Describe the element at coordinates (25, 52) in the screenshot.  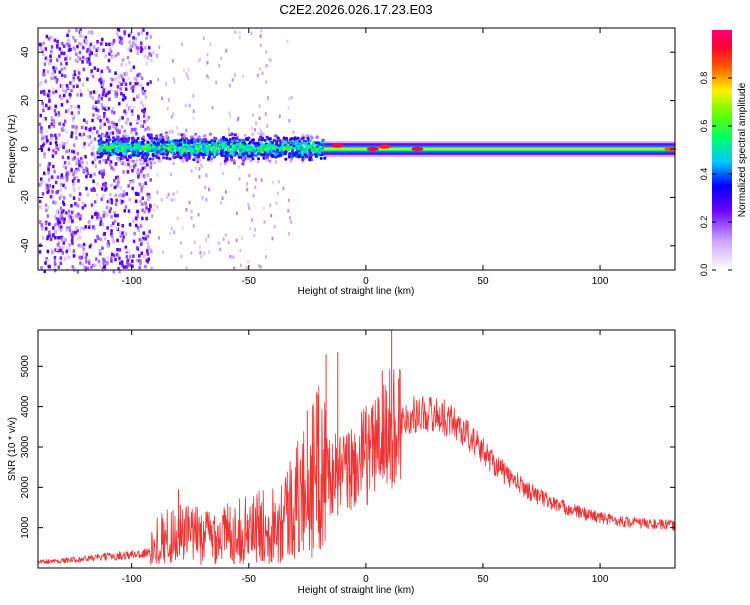
I see `spectrogram-y-tick-label: 40` at that location.